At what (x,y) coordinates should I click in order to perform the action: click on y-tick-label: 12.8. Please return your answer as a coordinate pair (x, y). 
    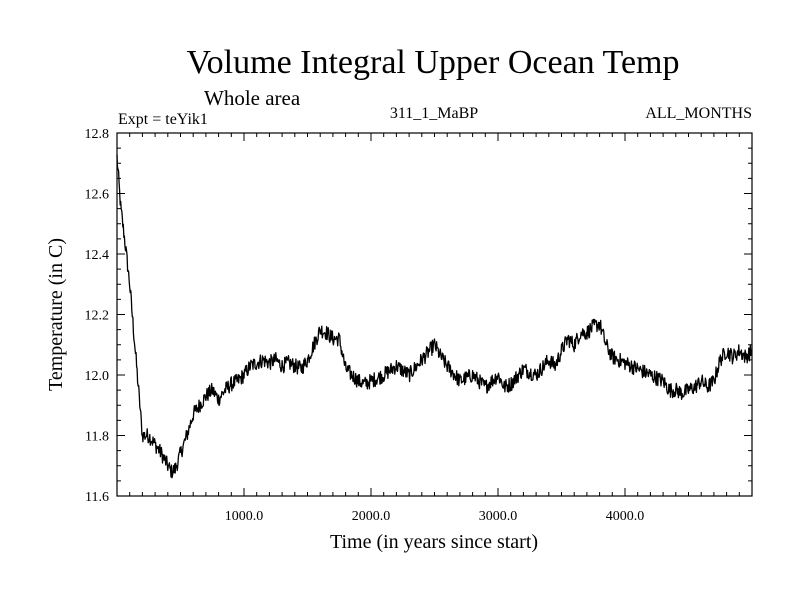
    Looking at the image, I should click on (97, 134).